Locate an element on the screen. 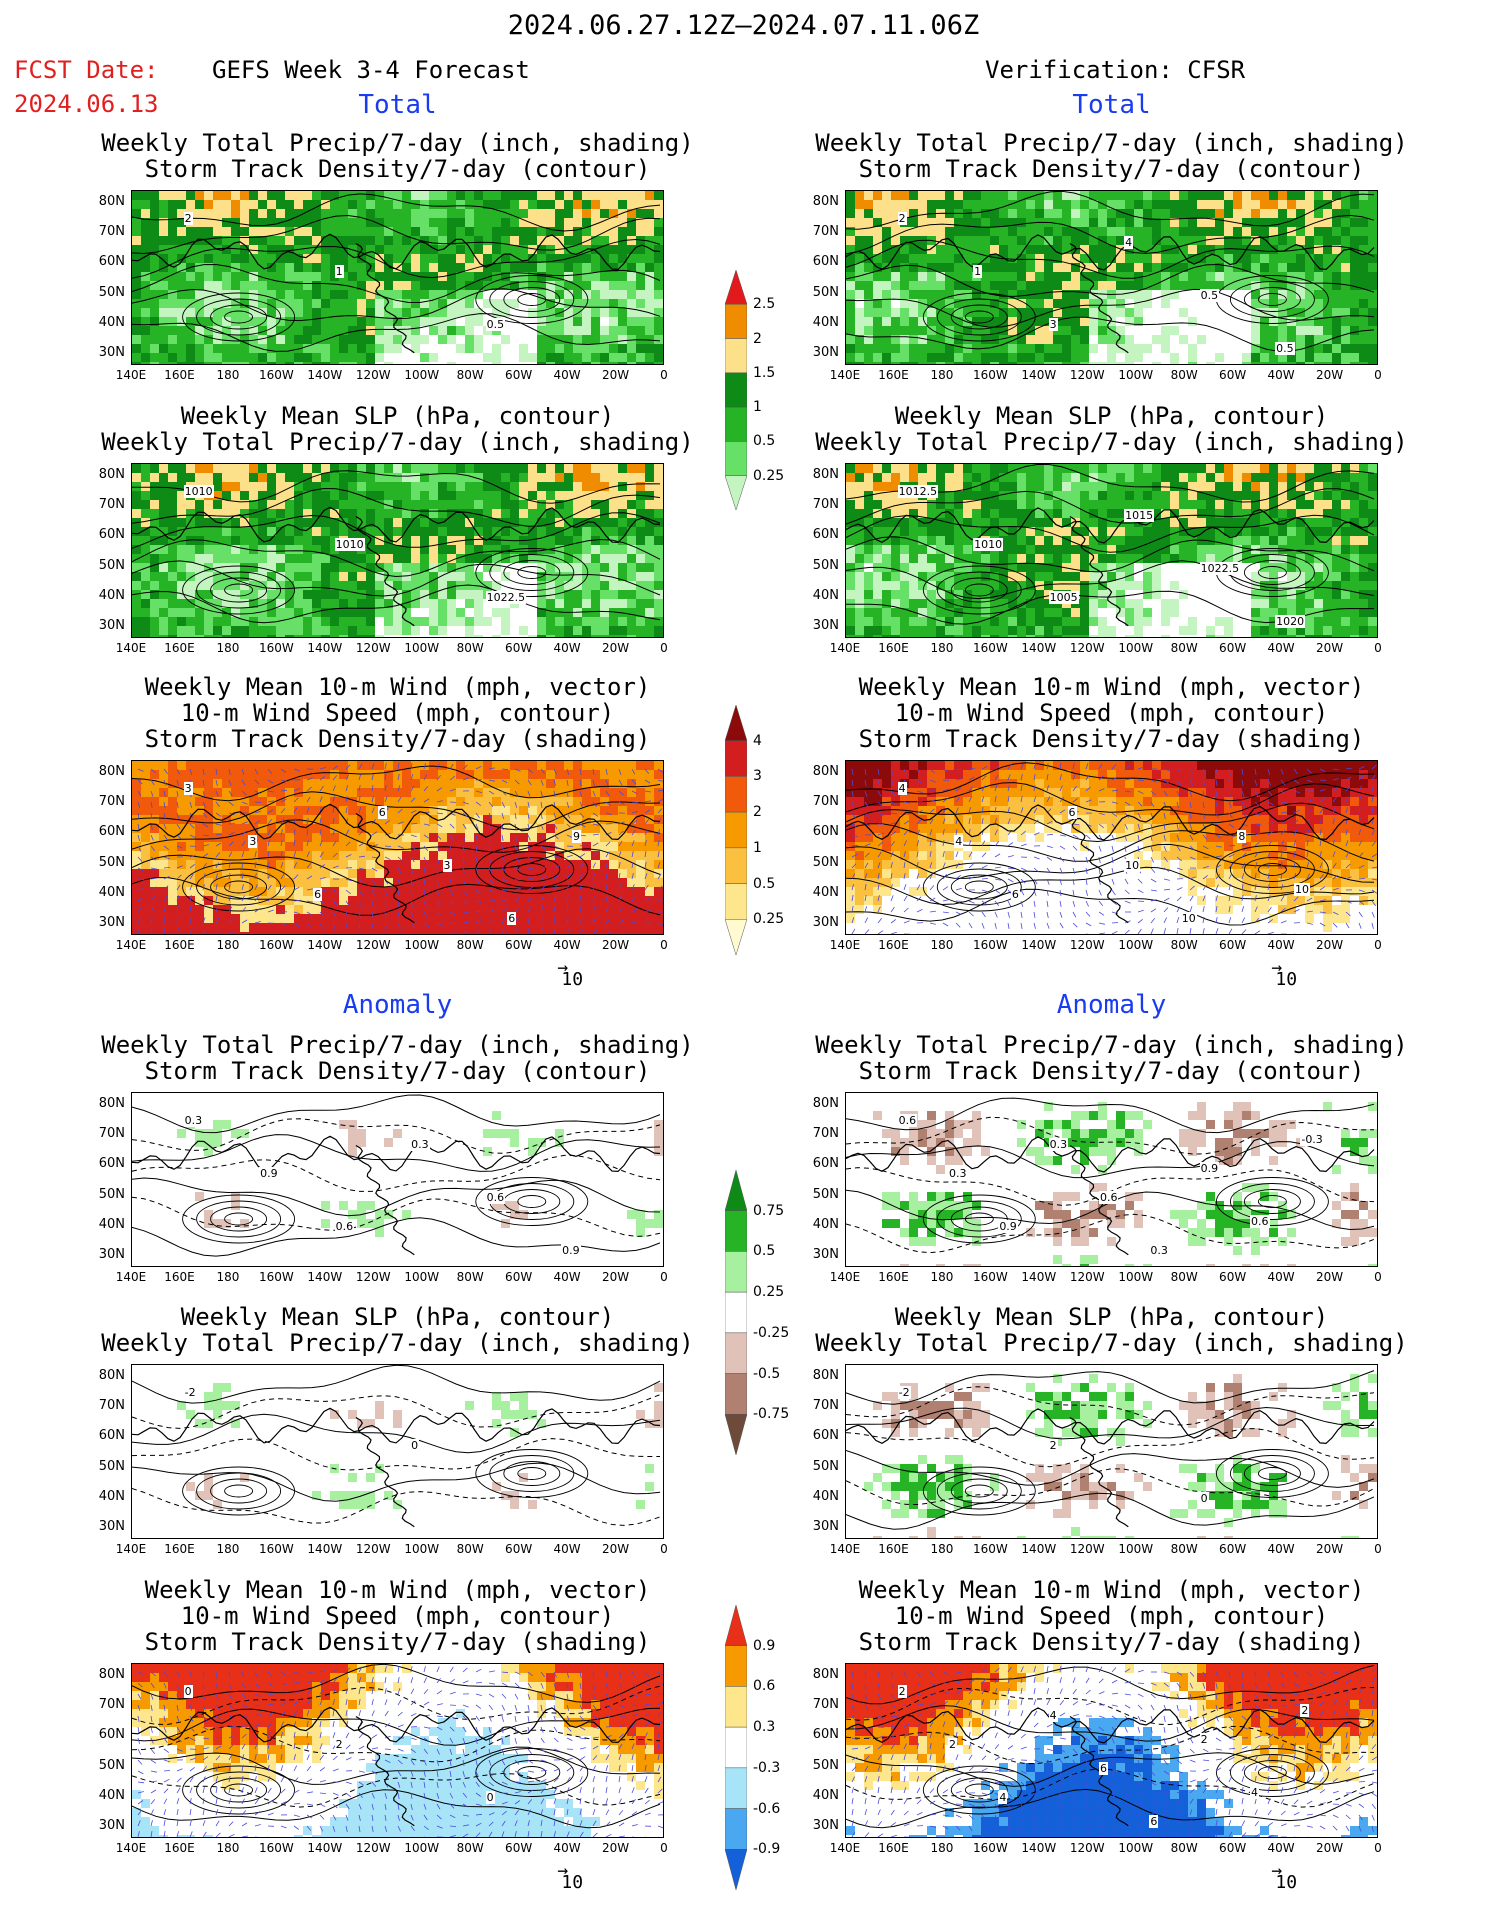  panel-title: Weekly Mean SLP (hPa, contour) is located at coordinates (397, 1317).